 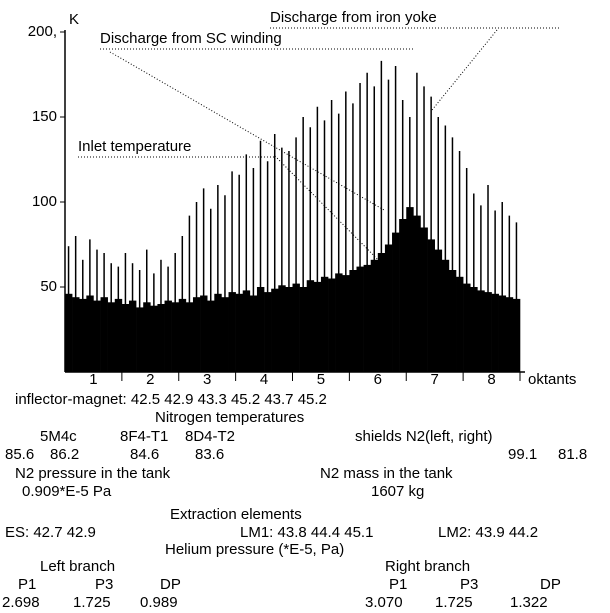 I want to click on section-title: Helium pressure (*E-5, Pa), so click(x=254, y=549).